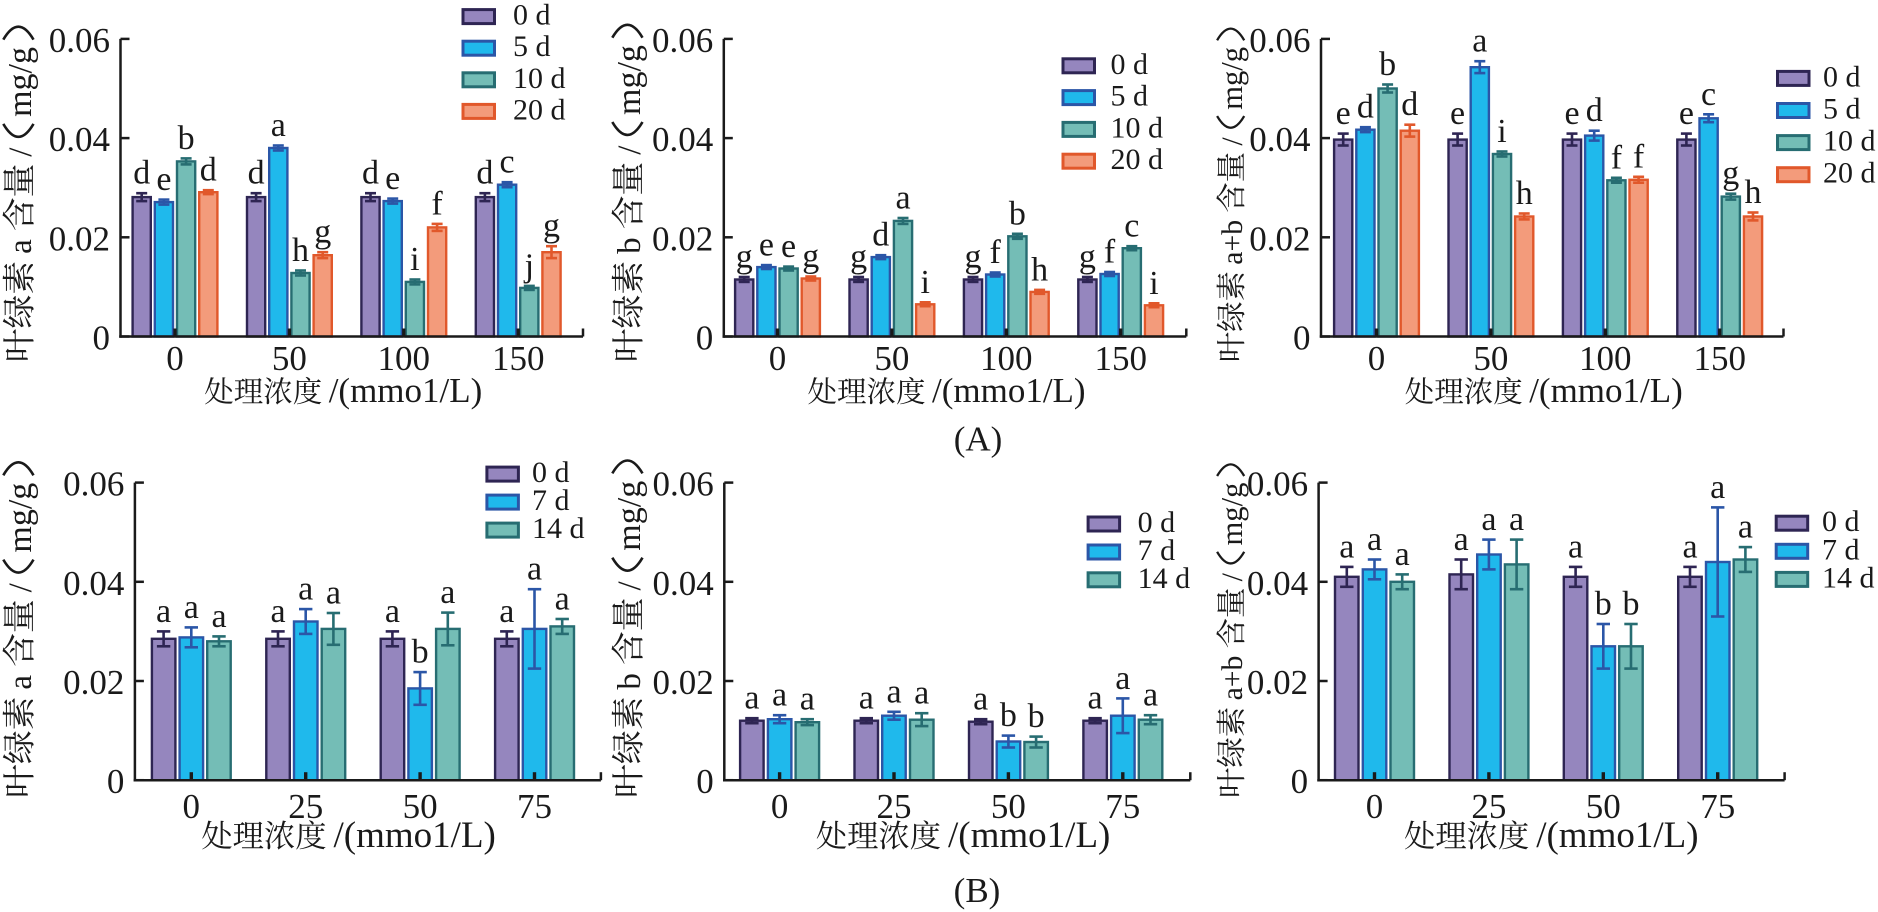 The height and width of the screenshot is (912, 1878). I want to click on svg-text: 150, so click(518, 358).